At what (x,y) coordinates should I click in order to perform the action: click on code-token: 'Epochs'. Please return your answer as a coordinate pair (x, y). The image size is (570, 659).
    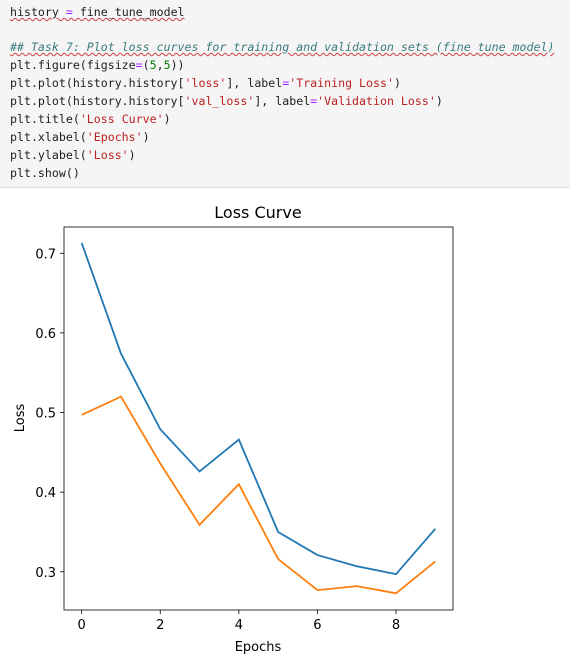
    Looking at the image, I should click on (114, 137).